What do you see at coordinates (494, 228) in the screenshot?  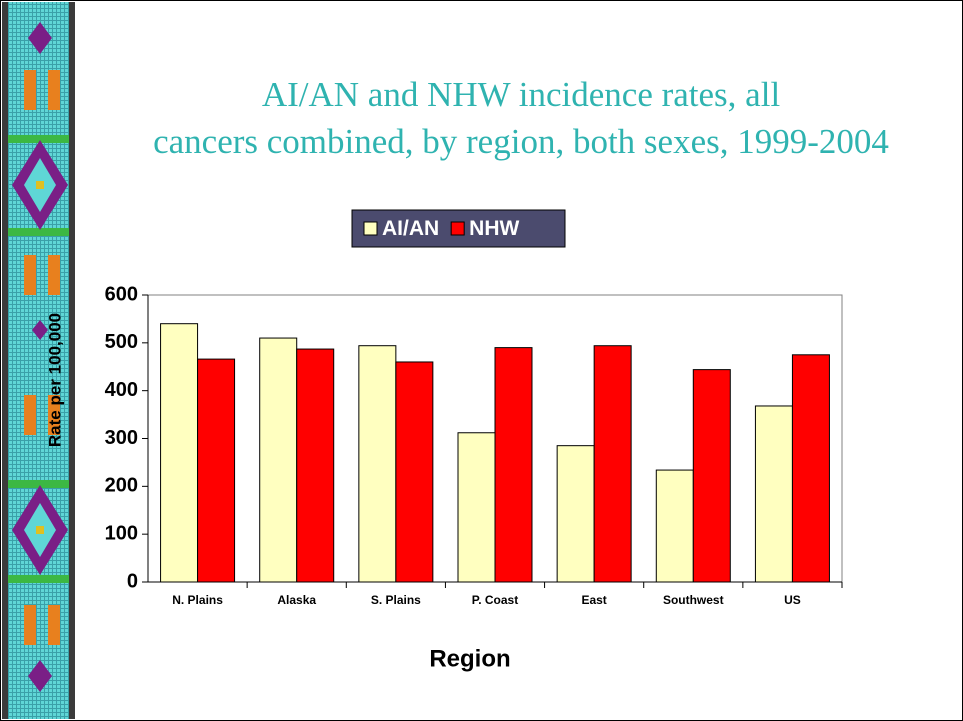 I see `legend-label: NHW` at bounding box center [494, 228].